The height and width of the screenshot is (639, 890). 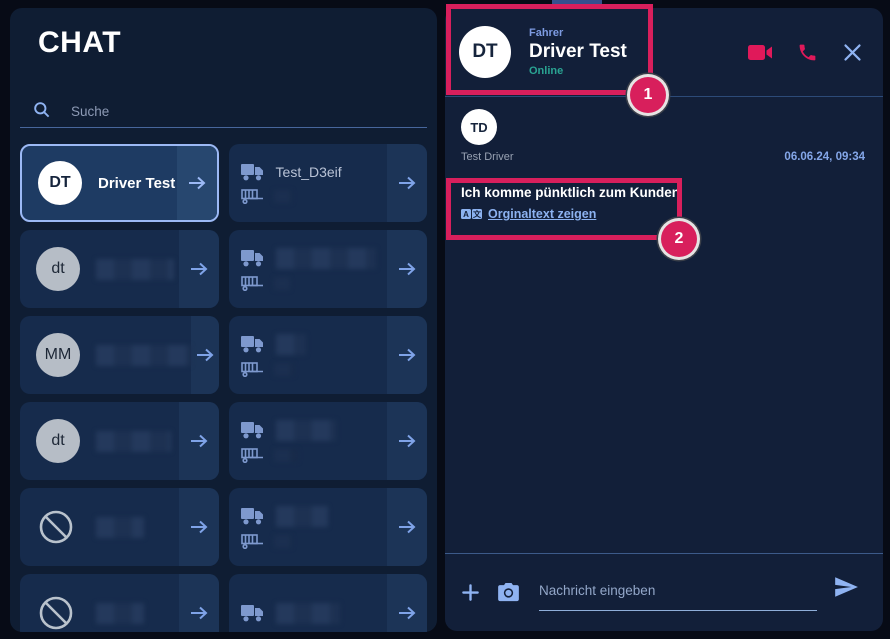 I want to click on message-sender: Test Driver, so click(x=487, y=157).